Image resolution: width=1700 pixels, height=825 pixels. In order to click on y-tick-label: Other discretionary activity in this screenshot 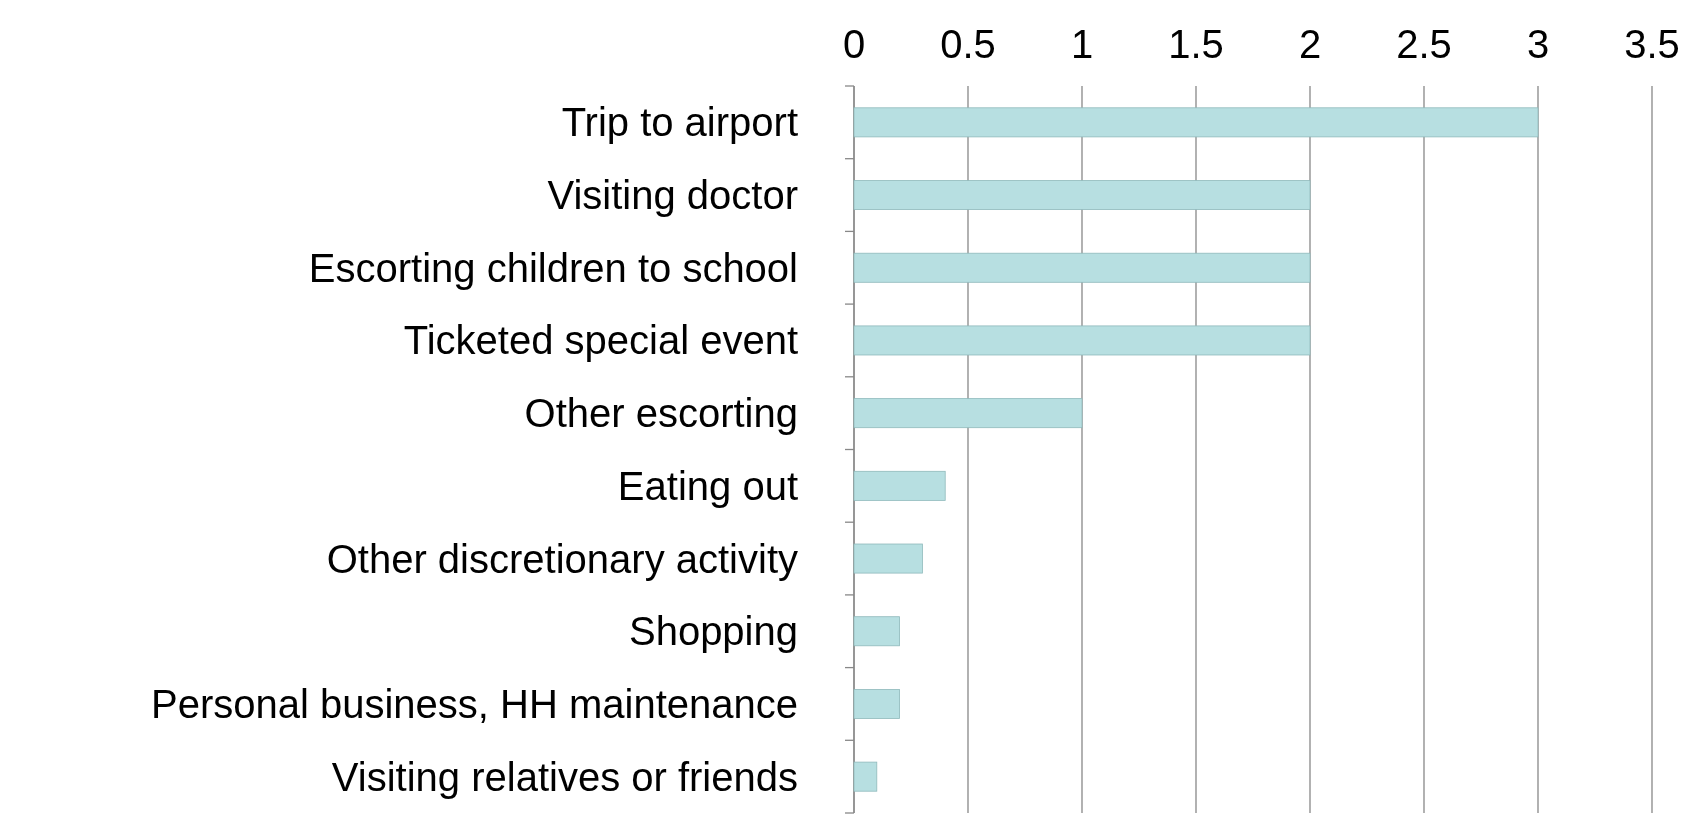, I will do `click(562, 558)`.